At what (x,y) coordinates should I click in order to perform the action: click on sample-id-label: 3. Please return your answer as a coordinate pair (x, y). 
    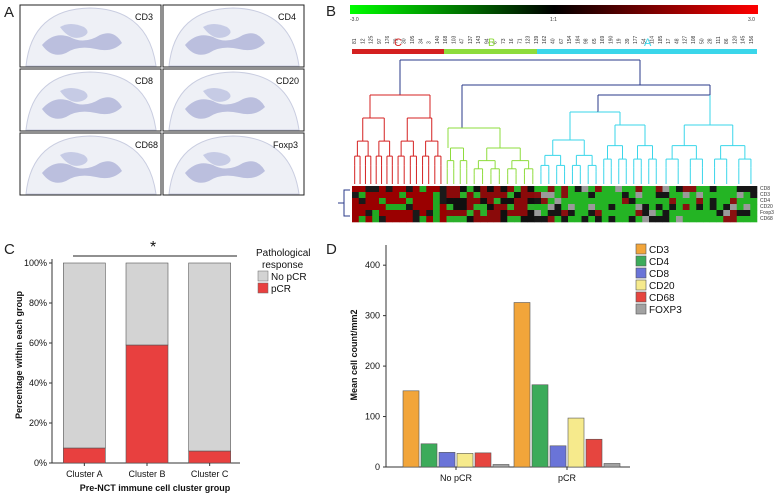
    Looking at the image, I should click on (430, 42).